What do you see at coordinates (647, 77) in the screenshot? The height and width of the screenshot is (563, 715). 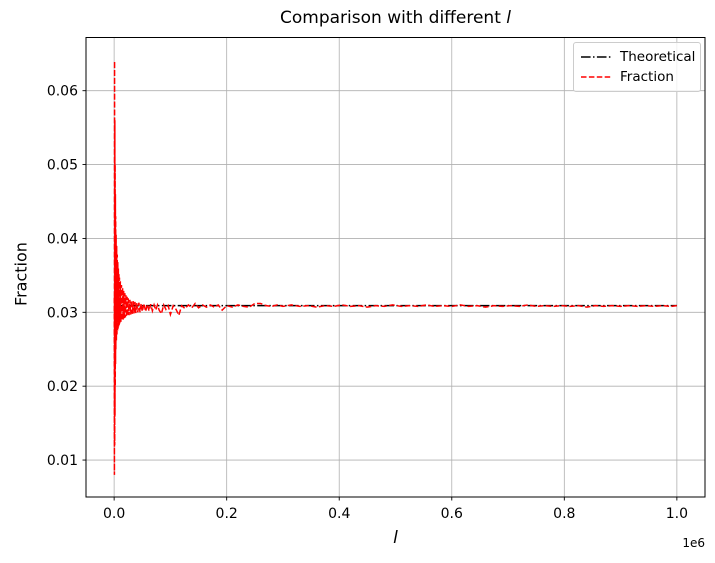 I see `legend-label-fraction: Fraction` at bounding box center [647, 77].